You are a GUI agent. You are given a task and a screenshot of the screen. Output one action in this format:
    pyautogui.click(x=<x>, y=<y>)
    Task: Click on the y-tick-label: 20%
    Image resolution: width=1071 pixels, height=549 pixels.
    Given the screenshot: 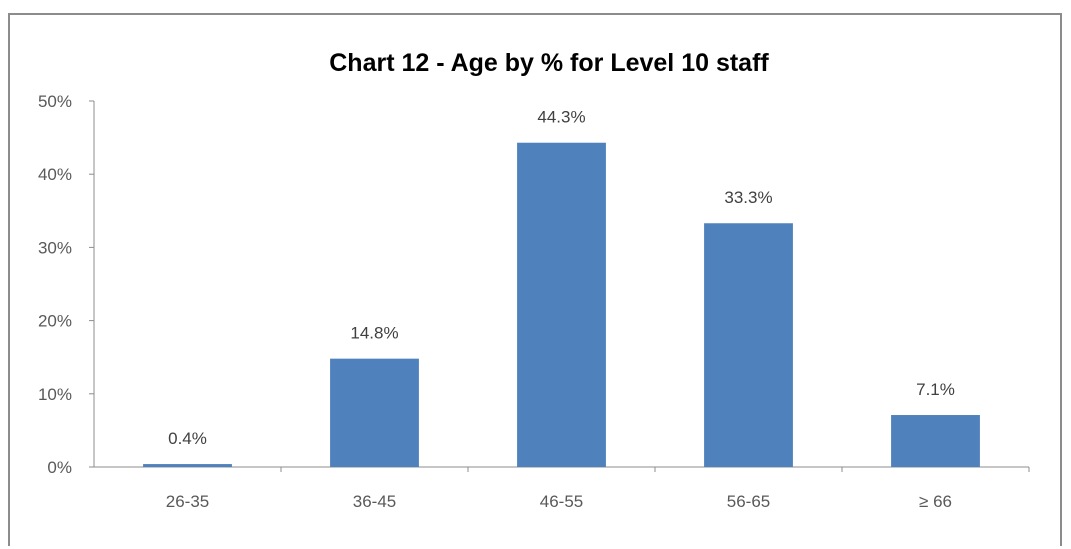 What is the action you would take?
    pyautogui.click(x=55, y=321)
    